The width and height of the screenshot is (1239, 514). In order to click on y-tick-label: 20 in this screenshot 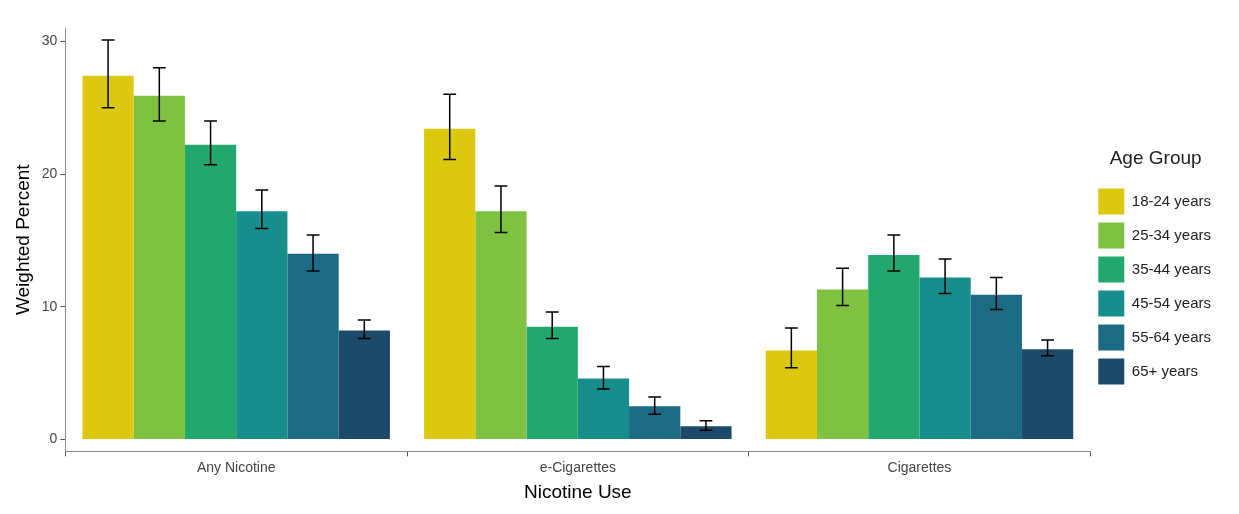, I will do `click(49, 172)`.